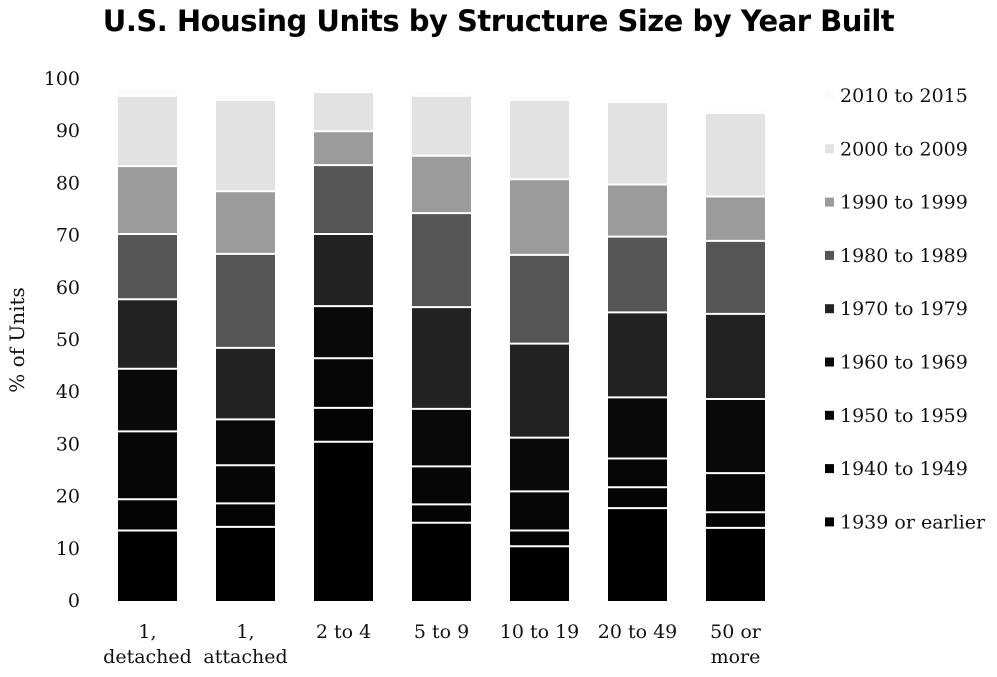 The width and height of the screenshot is (997, 677). I want to click on y-tick-label: 50, so click(68, 340).